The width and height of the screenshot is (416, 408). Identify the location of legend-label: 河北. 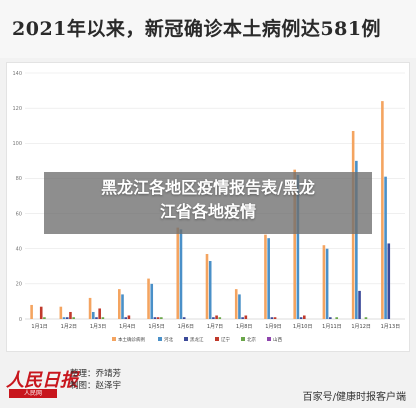
(168, 339).